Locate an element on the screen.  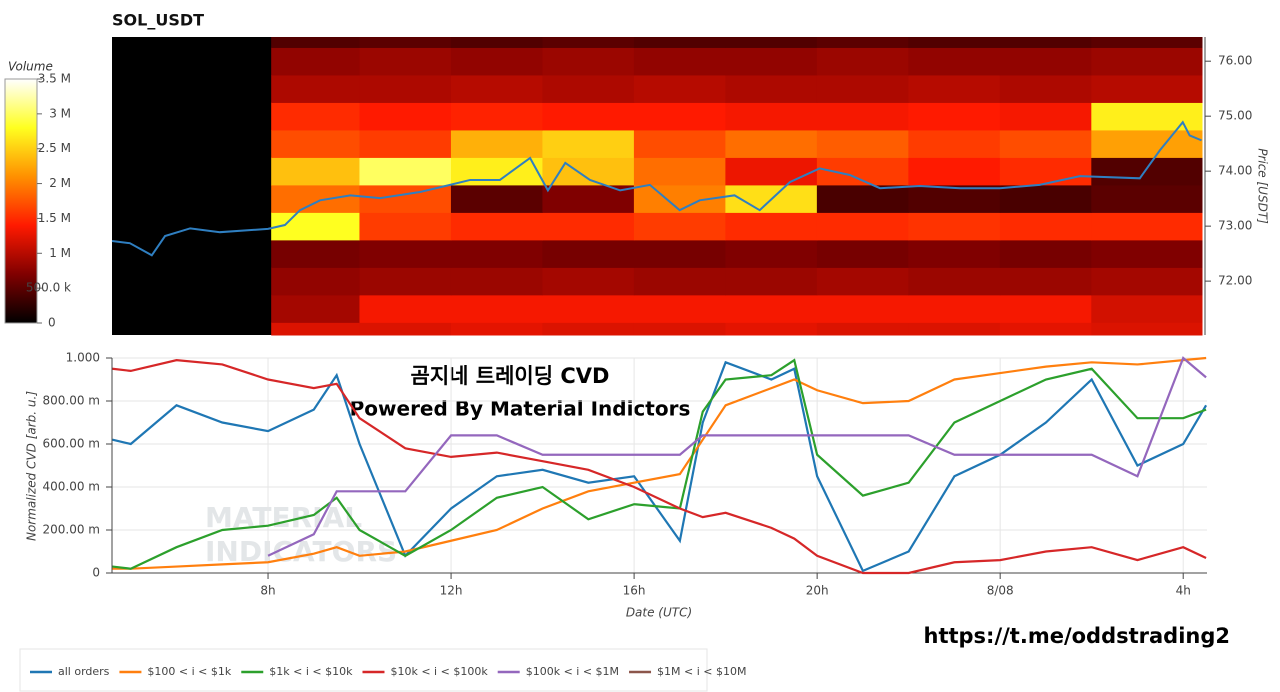
x-tick-label: 8/08 is located at coordinates (1000, 591).